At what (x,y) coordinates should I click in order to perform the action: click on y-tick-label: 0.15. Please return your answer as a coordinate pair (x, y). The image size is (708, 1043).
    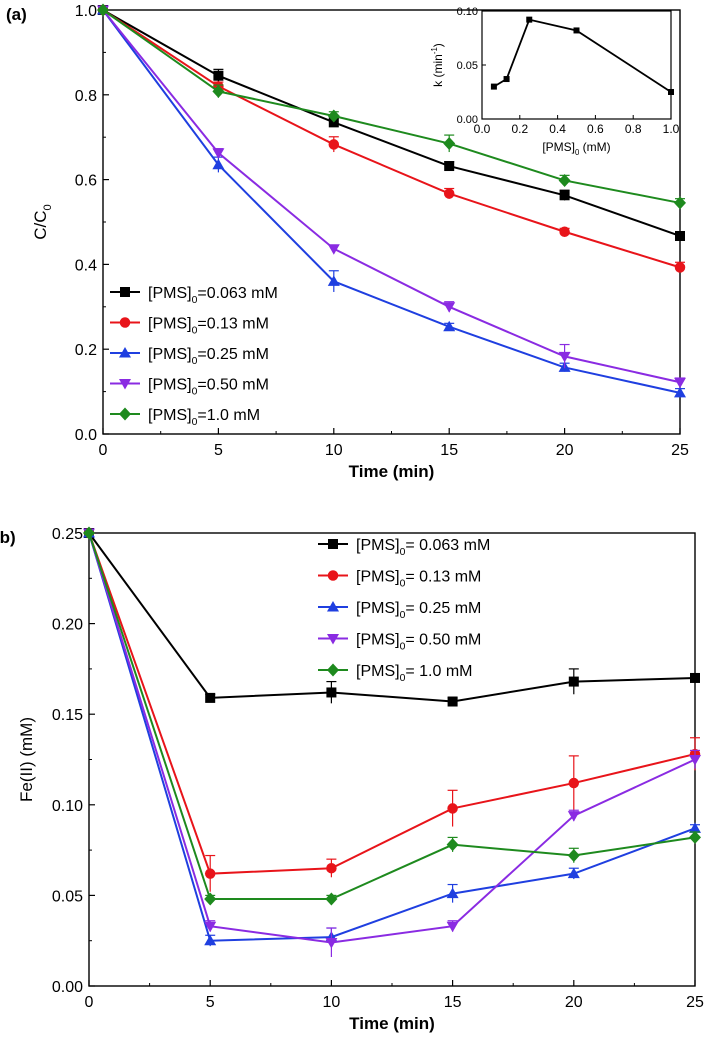
    Looking at the image, I should click on (67, 715).